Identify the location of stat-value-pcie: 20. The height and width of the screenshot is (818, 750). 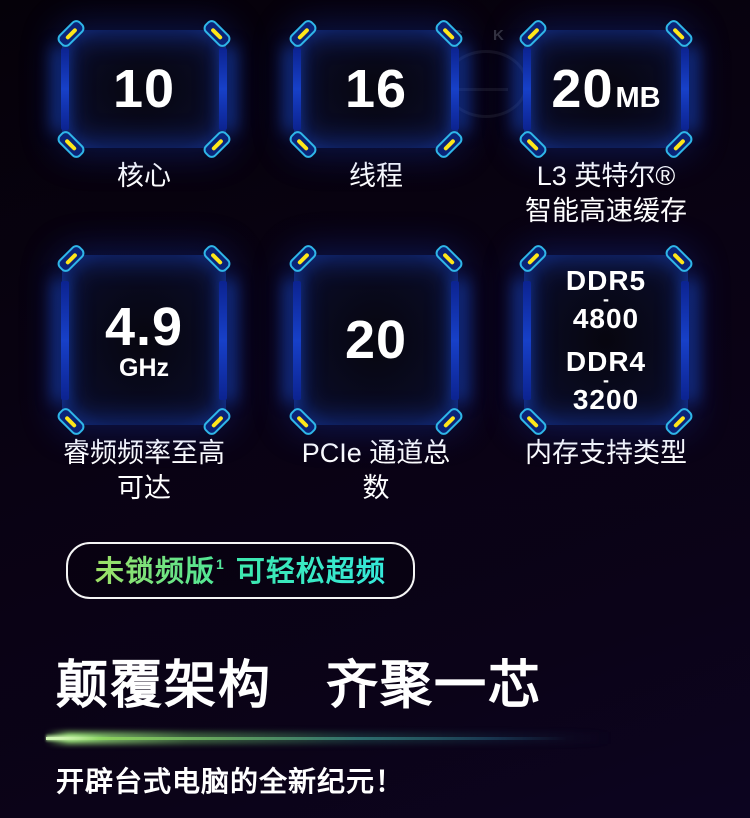
(376, 340).